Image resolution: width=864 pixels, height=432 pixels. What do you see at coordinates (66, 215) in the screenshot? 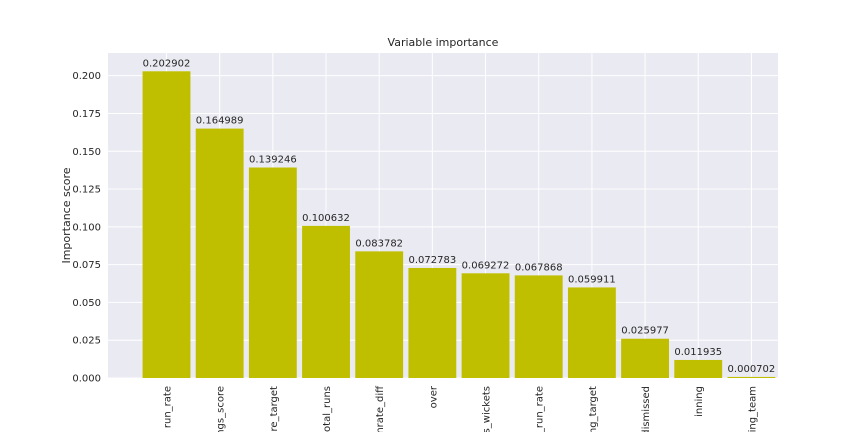
I see `y-axis-label: Importance score` at bounding box center [66, 215].